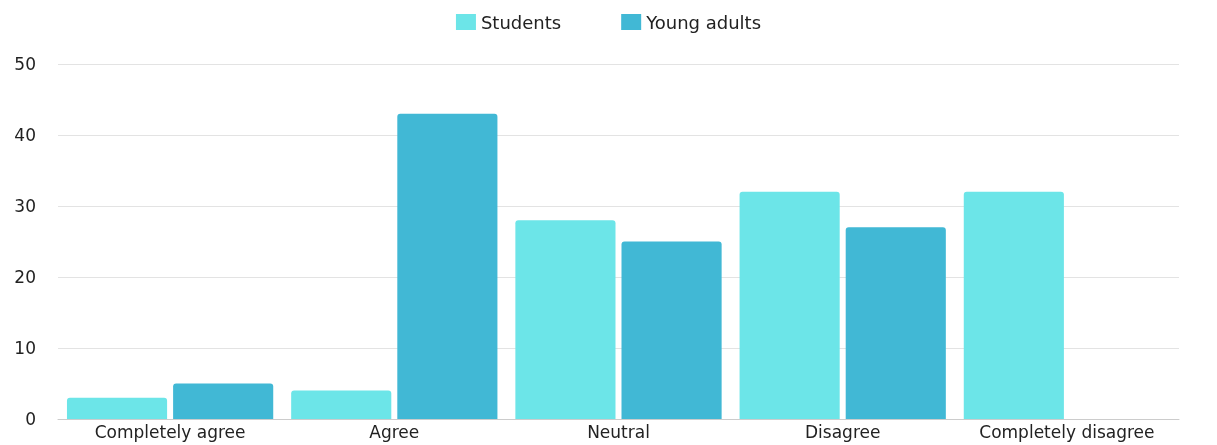 Image resolution: width=1217 pixels, height=445 pixels. Describe the element at coordinates (30, 419) in the screenshot. I see `y-tick-label: 0` at that location.